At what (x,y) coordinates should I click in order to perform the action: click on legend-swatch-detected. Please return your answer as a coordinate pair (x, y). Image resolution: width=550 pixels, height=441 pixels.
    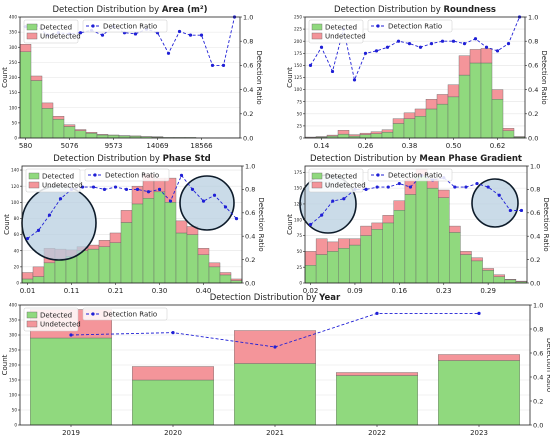
    Looking at the image, I should click on (34, 176).